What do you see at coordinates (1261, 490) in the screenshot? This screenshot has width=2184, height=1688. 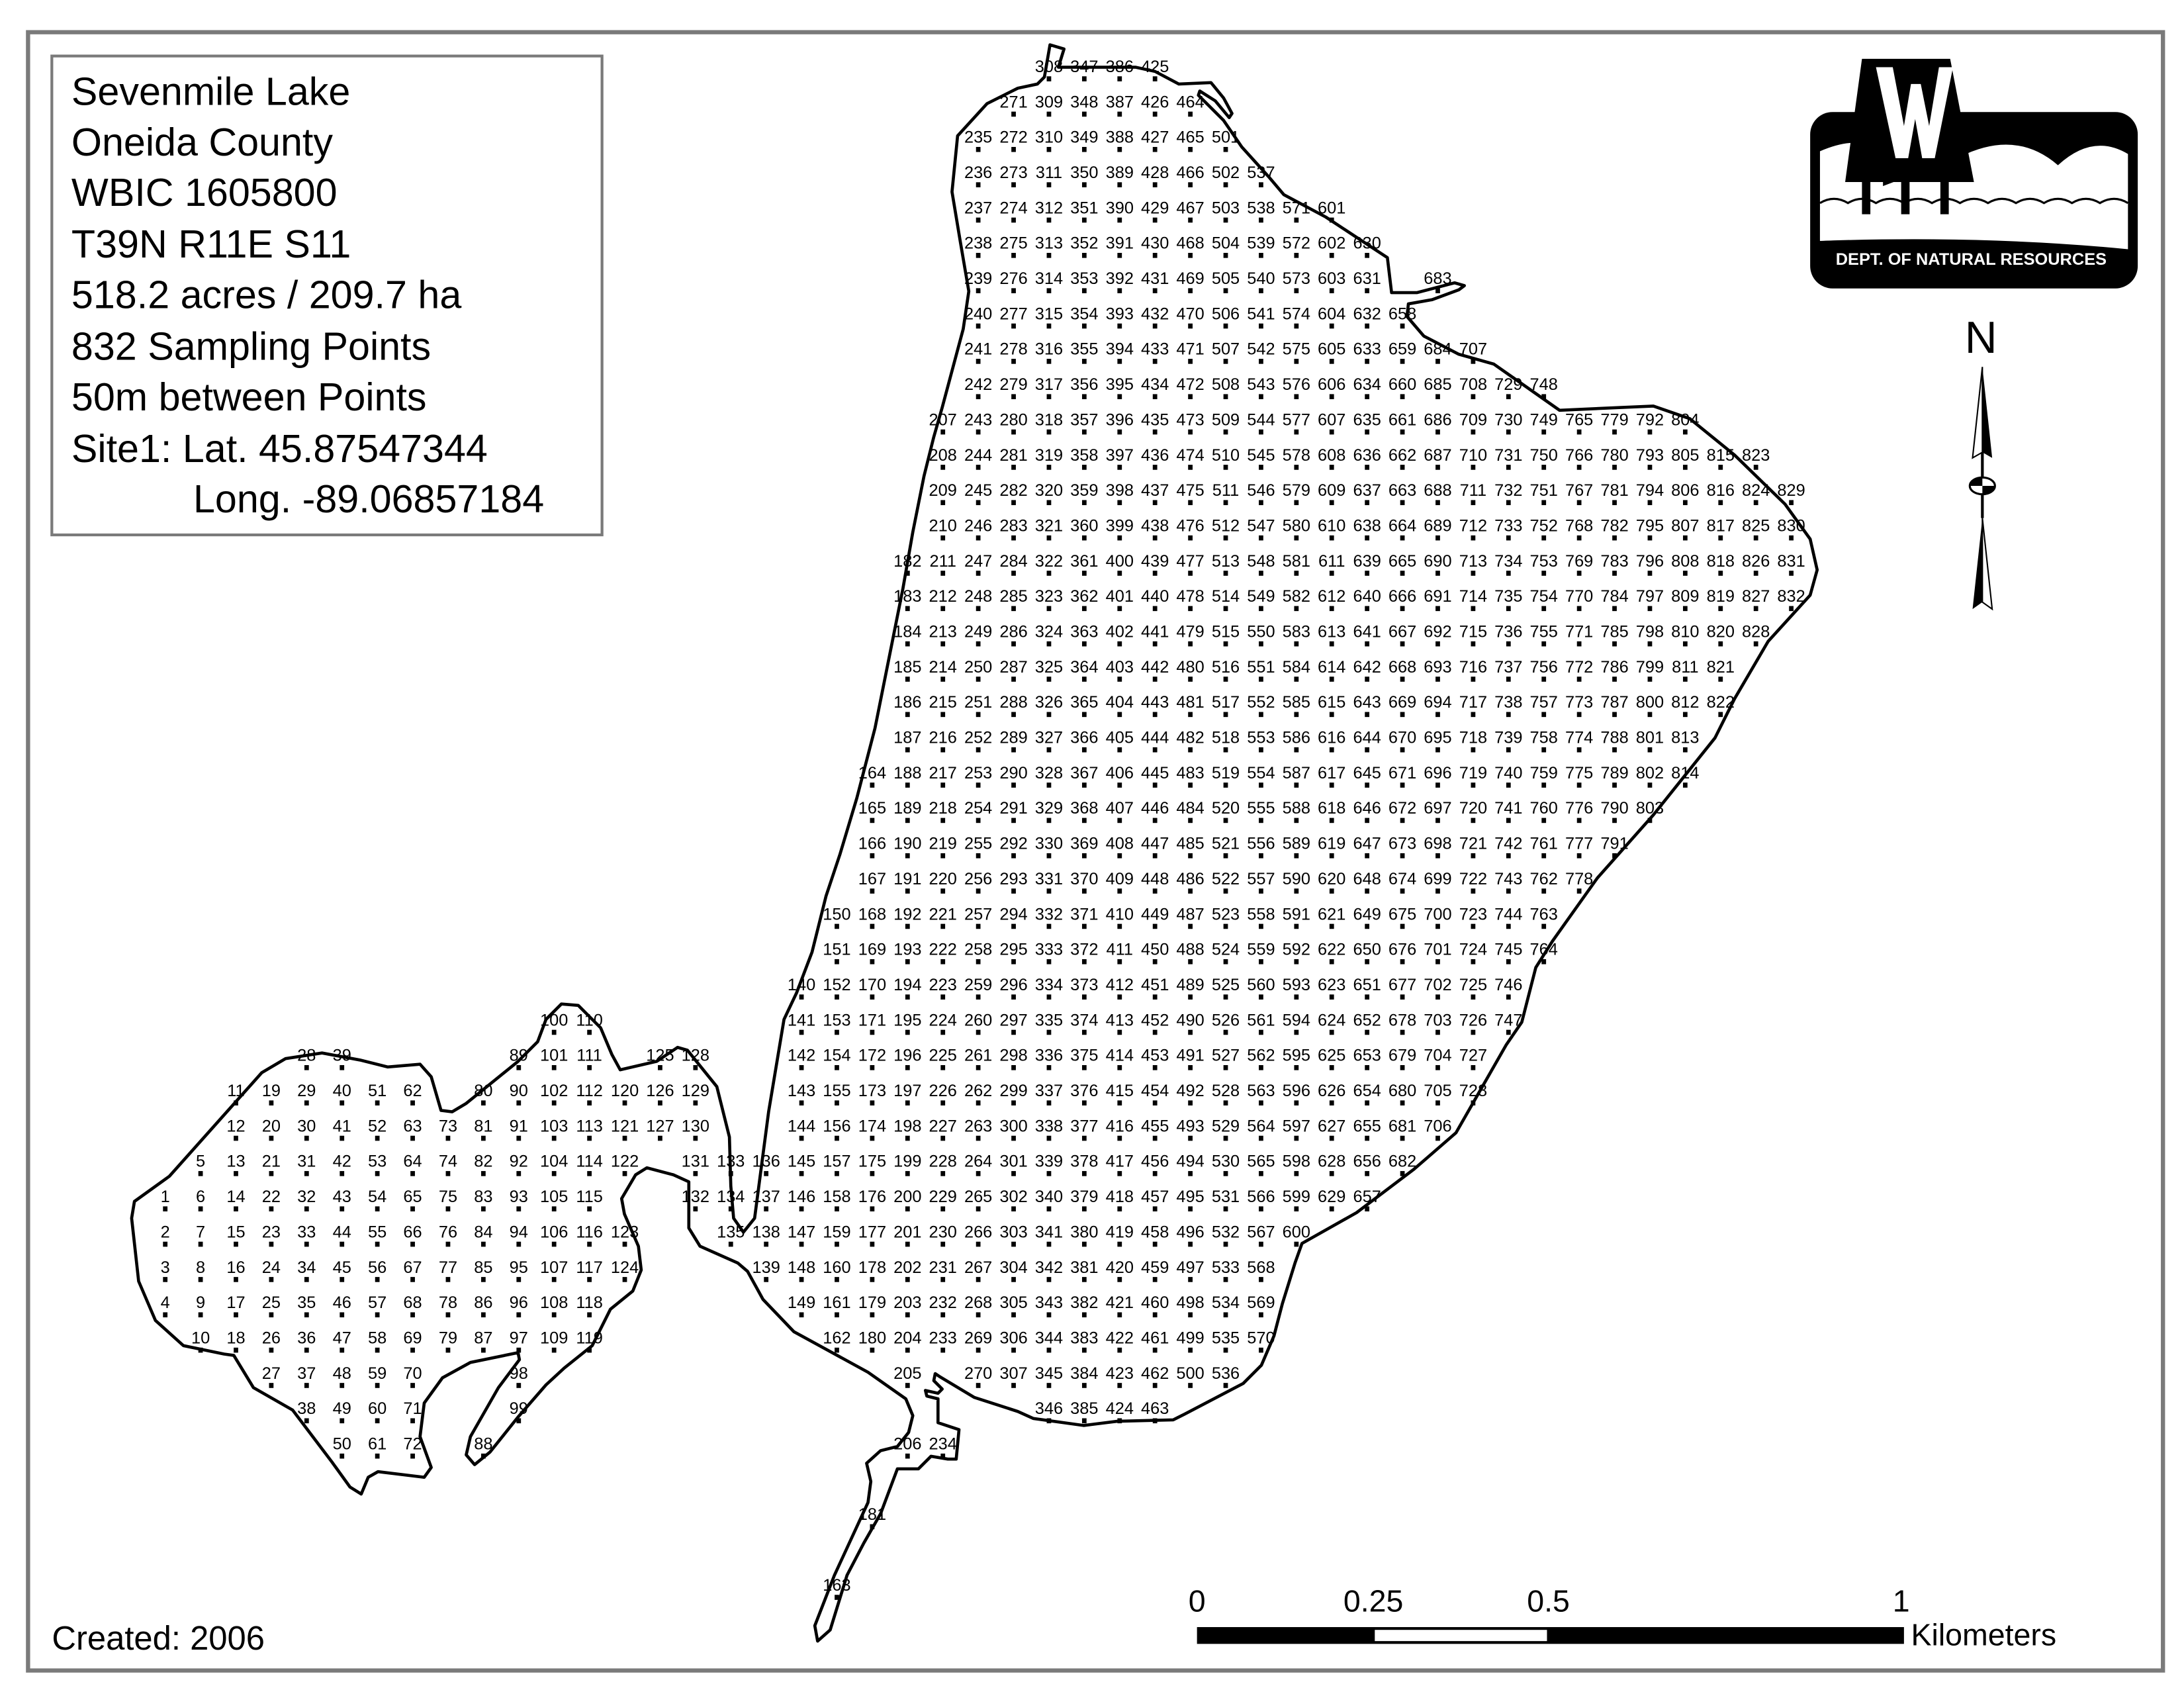 I see `sampling-point-label: 546` at bounding box center [1261, 490].